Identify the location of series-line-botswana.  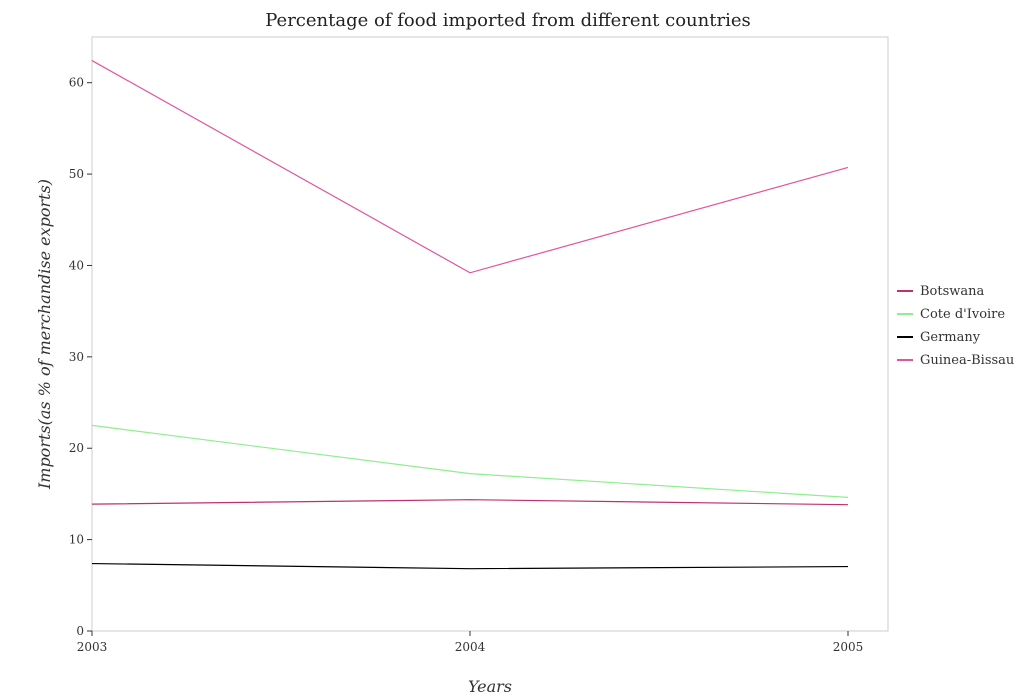
(470, 502).